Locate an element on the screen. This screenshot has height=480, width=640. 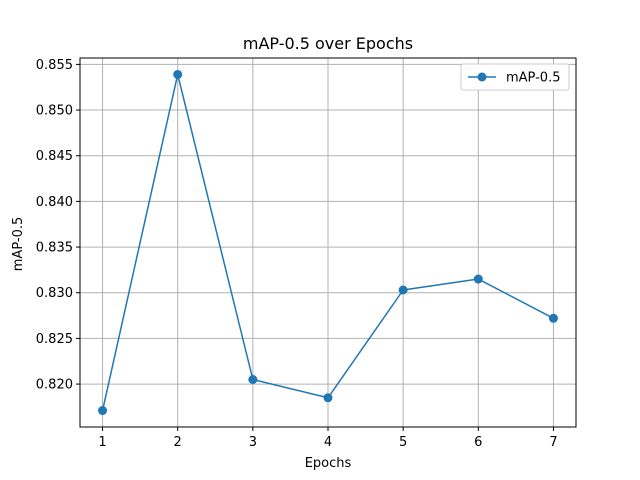
y-tick-label: 0.835 is located at coordinates (54, 248).